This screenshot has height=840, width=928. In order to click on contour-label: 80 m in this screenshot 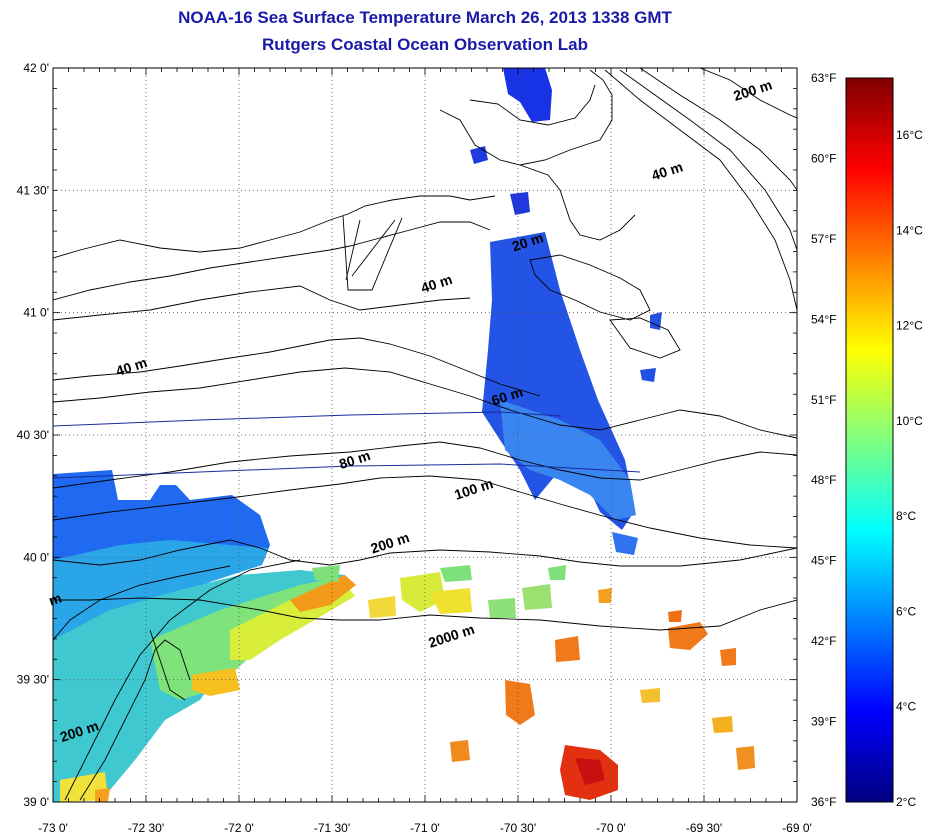, I will do `click(354, 459)`.